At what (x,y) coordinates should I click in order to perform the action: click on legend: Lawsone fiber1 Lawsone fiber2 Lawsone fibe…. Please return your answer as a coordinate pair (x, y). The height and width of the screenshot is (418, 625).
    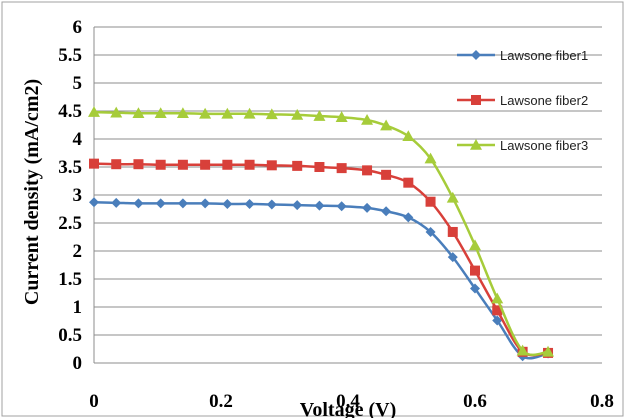
    Looking at the image, I should click on (522, 100).